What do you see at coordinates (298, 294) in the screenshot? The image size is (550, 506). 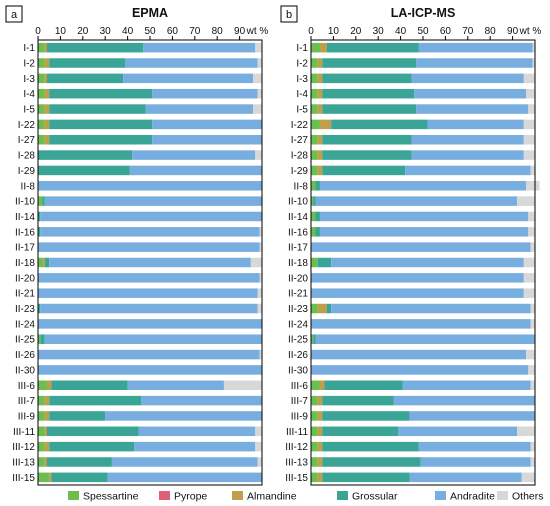 I see `category-label: II-21` at bounding box center [298, 294].